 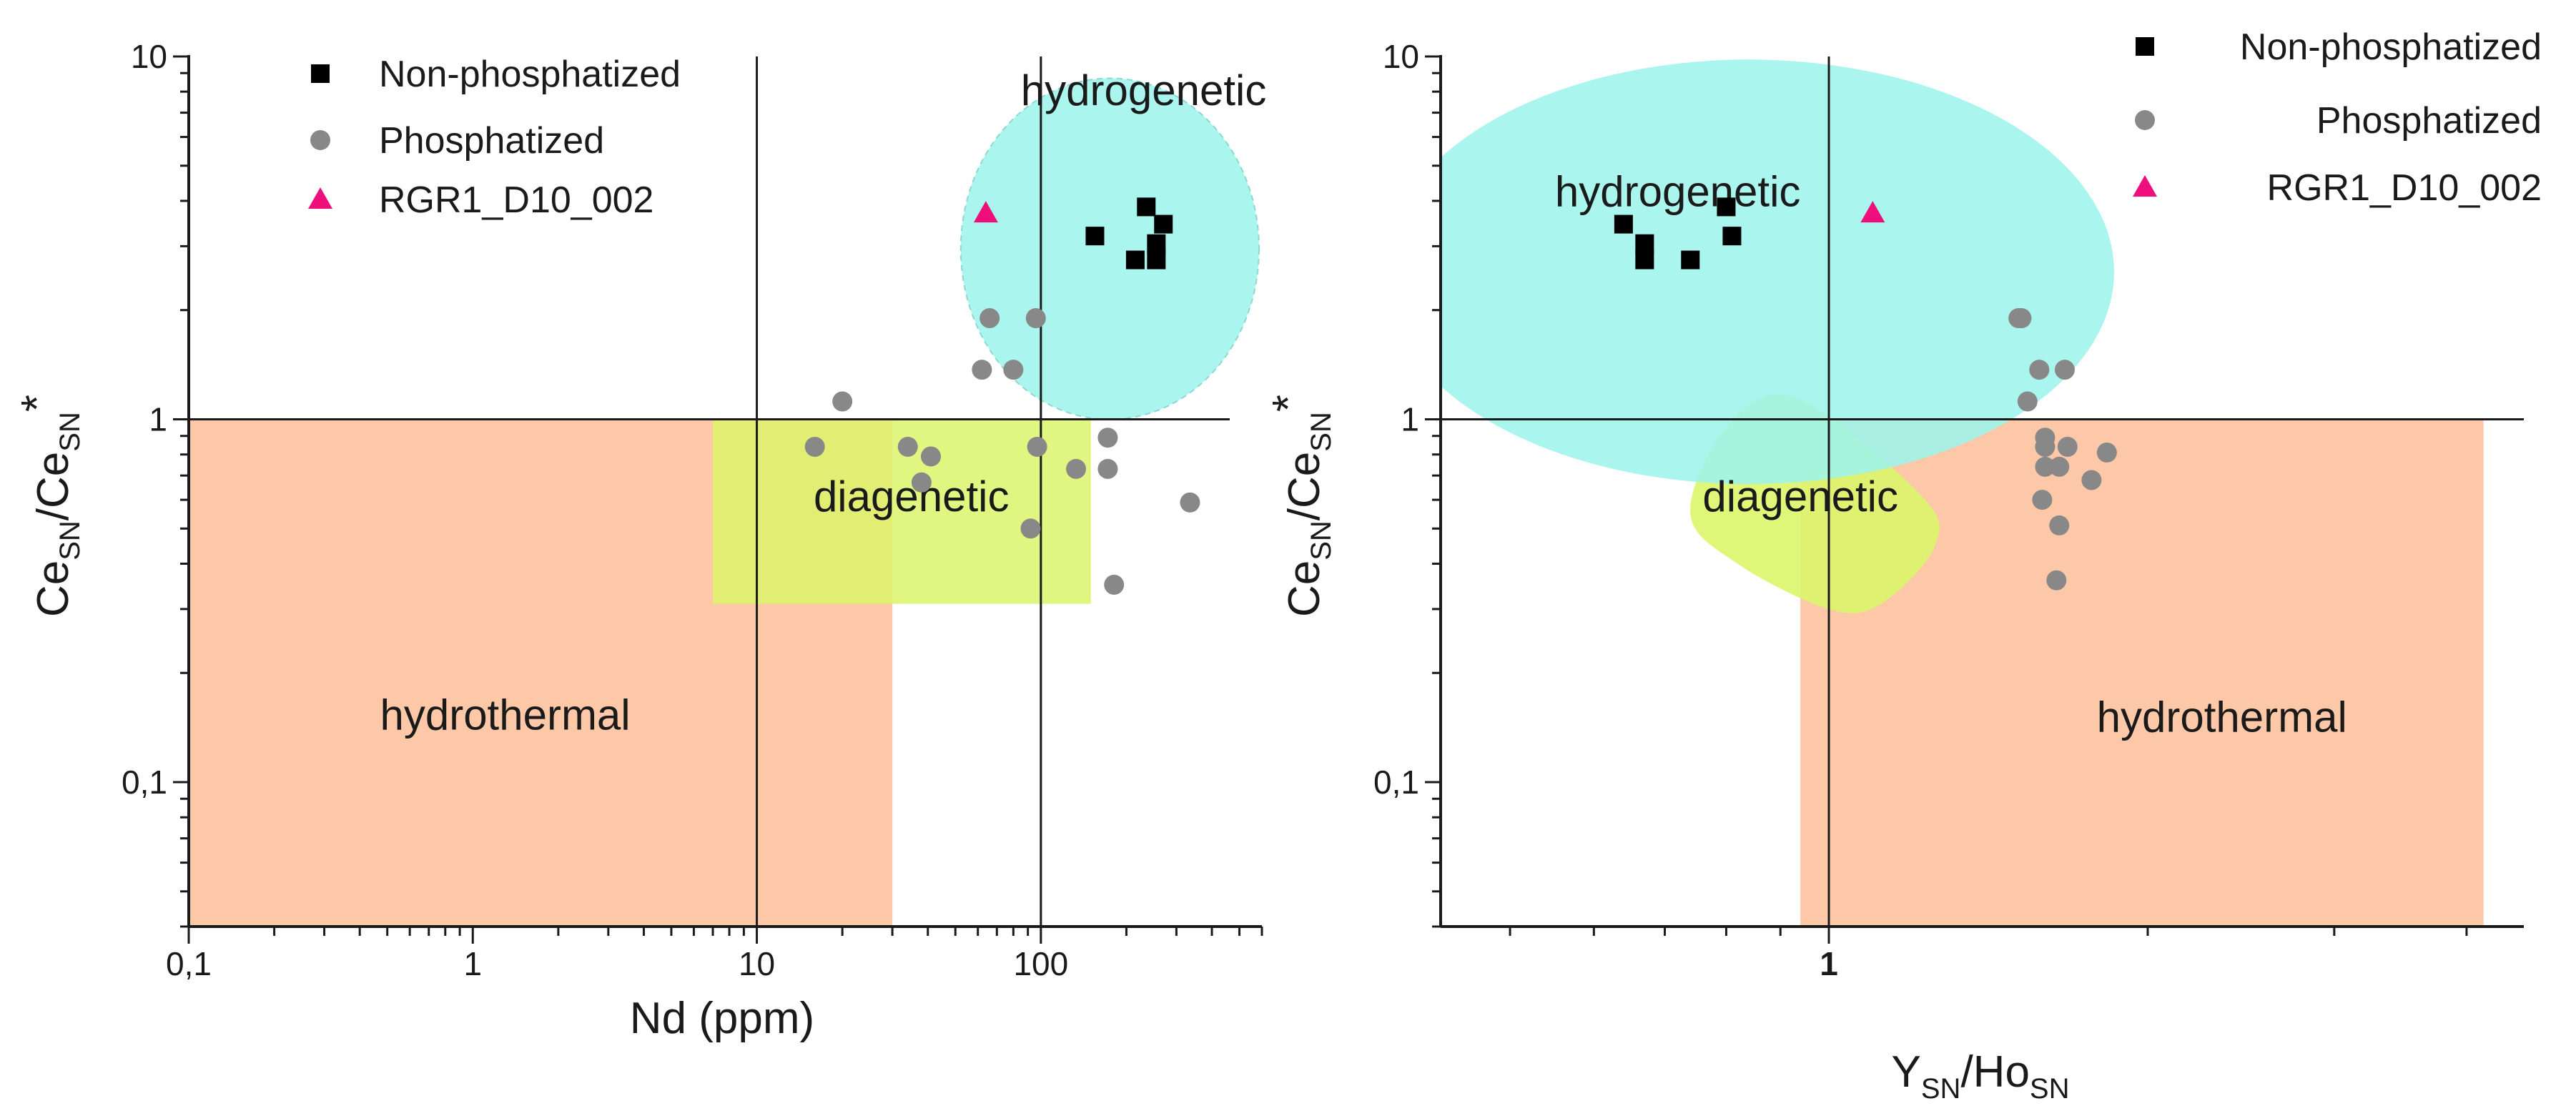 I want to click on x-tick-label: 0,1, so click(x=189, y=963).